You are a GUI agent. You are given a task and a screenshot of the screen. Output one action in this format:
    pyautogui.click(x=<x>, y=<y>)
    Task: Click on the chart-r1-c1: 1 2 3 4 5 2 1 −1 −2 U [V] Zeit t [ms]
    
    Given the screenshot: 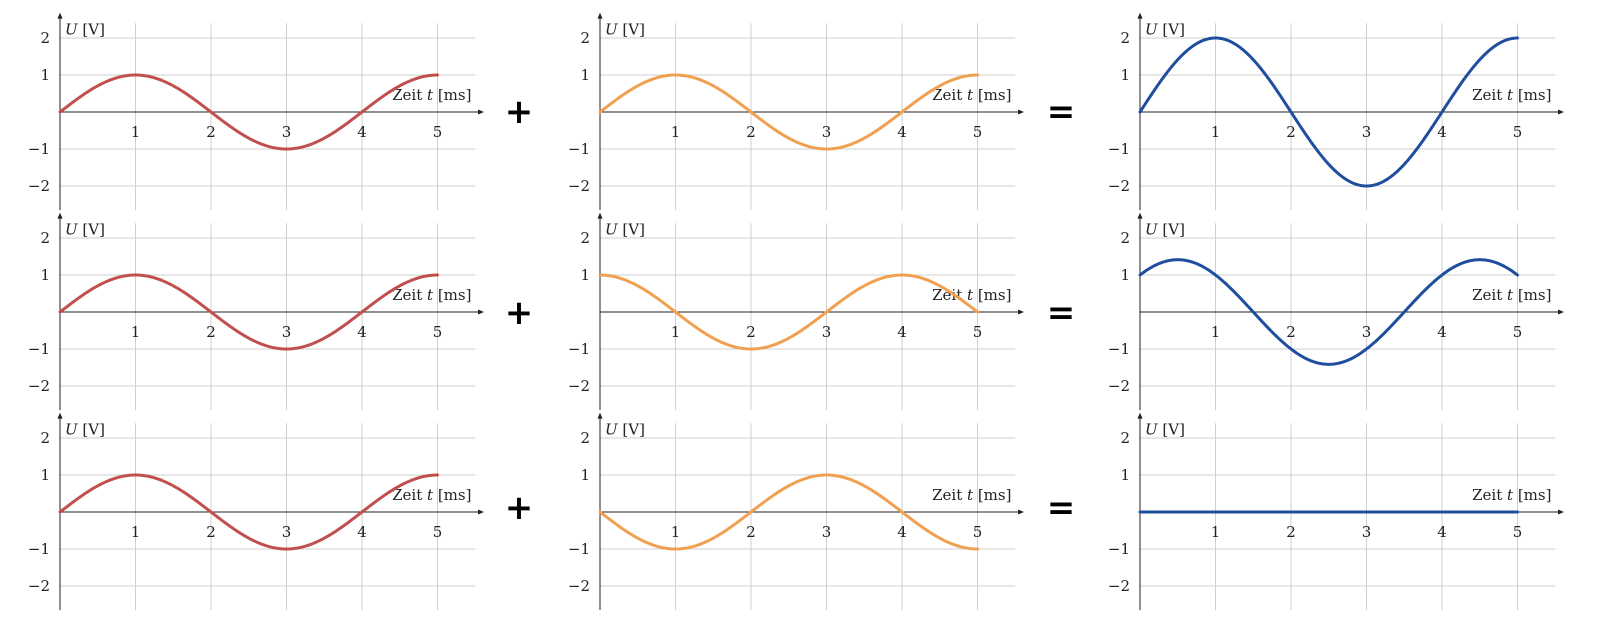 What is the action you would take?
    pyautogui.click(x=256, y=111)
    